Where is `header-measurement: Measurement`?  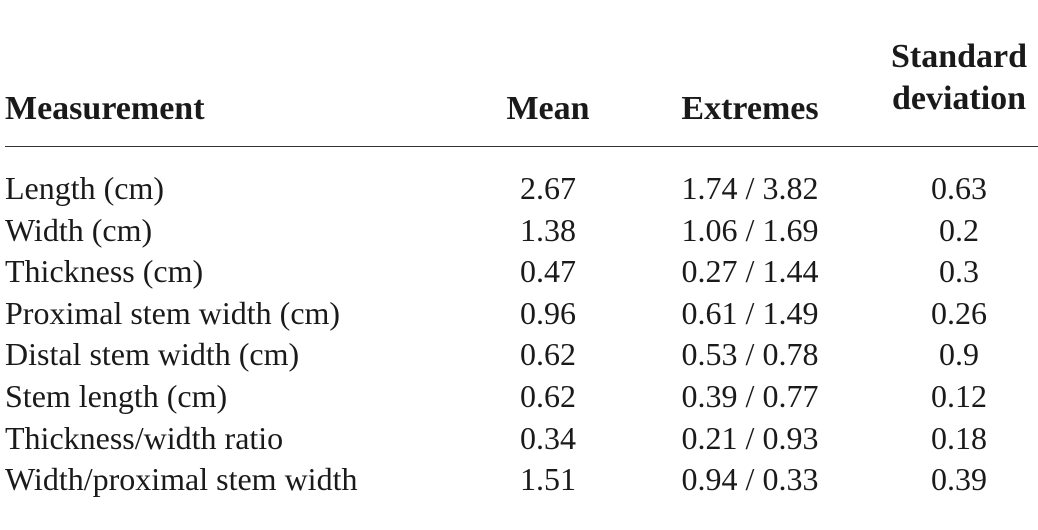
header-measurement: Measurement is located at coordinates (105, 108).